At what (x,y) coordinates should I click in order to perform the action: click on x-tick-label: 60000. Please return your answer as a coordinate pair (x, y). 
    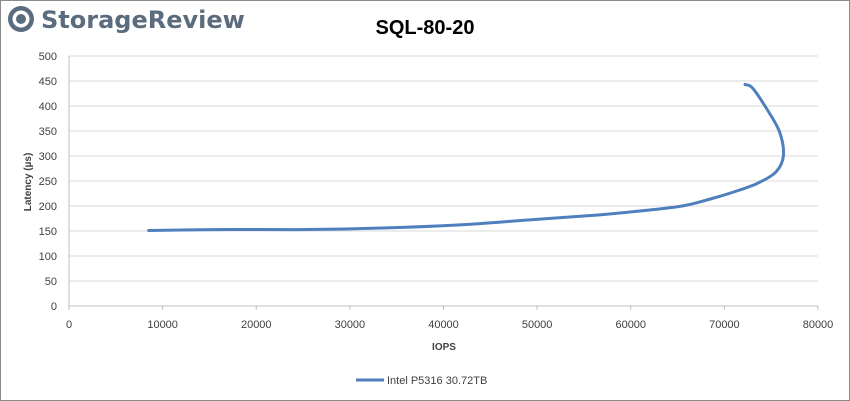
    Looking at the image, I should click on (630, 325).